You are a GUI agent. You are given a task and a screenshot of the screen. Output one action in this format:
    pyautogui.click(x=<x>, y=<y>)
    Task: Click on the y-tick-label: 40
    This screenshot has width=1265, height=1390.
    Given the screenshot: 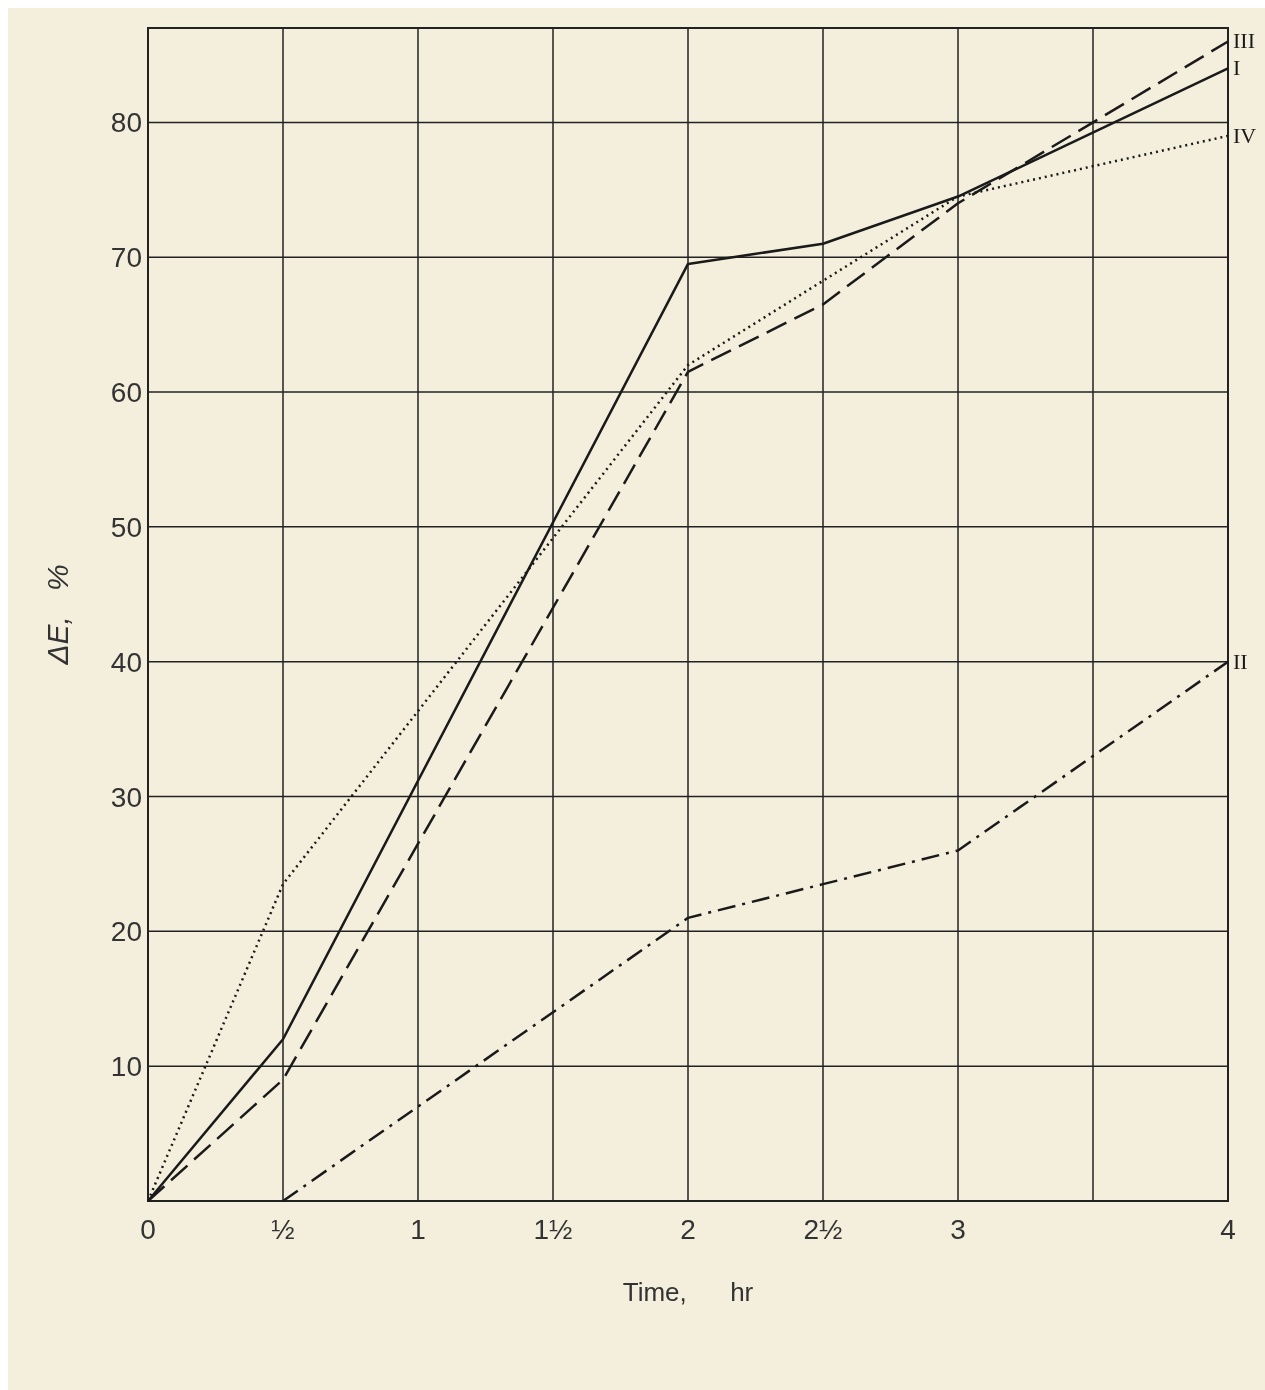 What is the action you would take?
    pyautogui.click(x=126, y=662)
    